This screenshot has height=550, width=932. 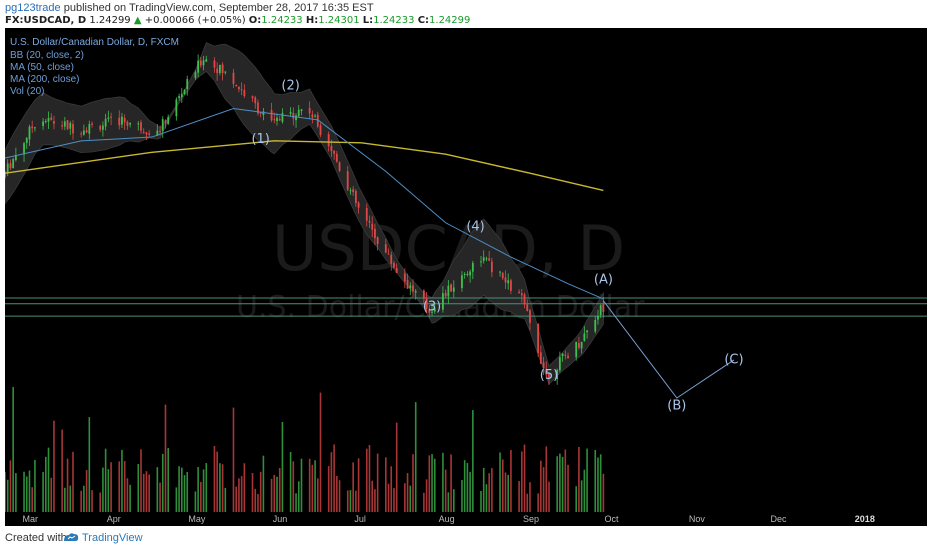 What do you see at coordinates (33, 8) in the screenshot?
I see `author-link: pg123trade` at bounding box center [33, 8].